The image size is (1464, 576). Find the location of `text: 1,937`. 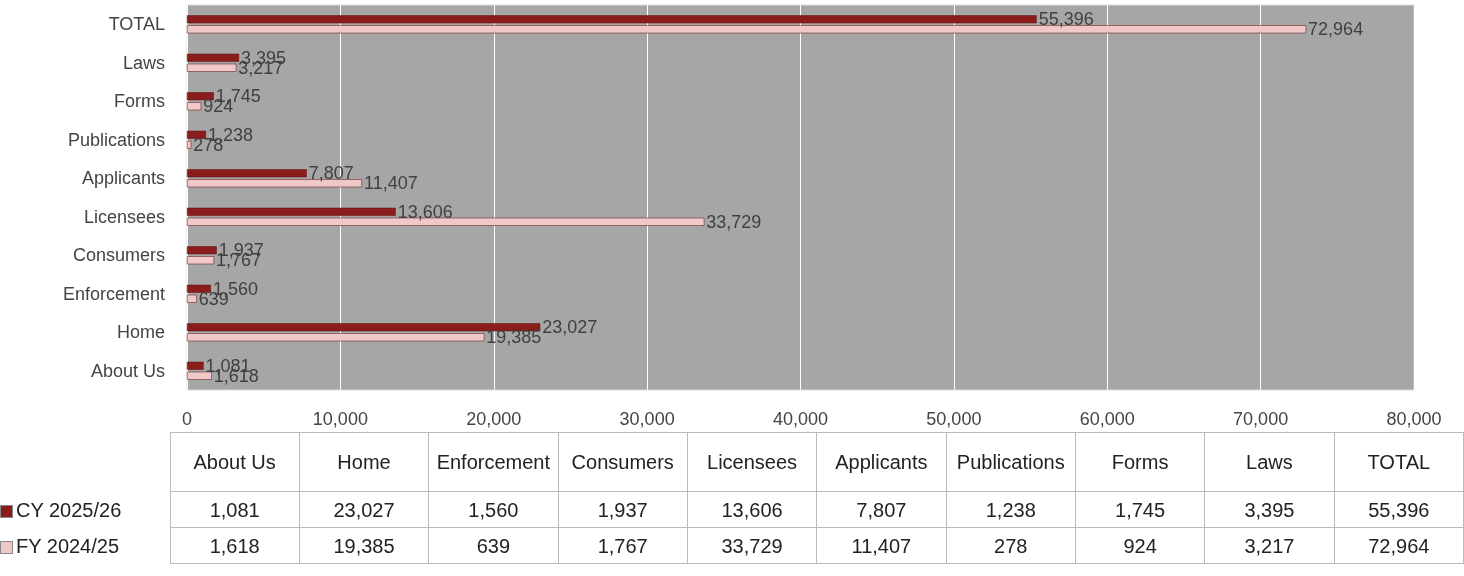

text: 1,937 is located at coordinates (622, 509).